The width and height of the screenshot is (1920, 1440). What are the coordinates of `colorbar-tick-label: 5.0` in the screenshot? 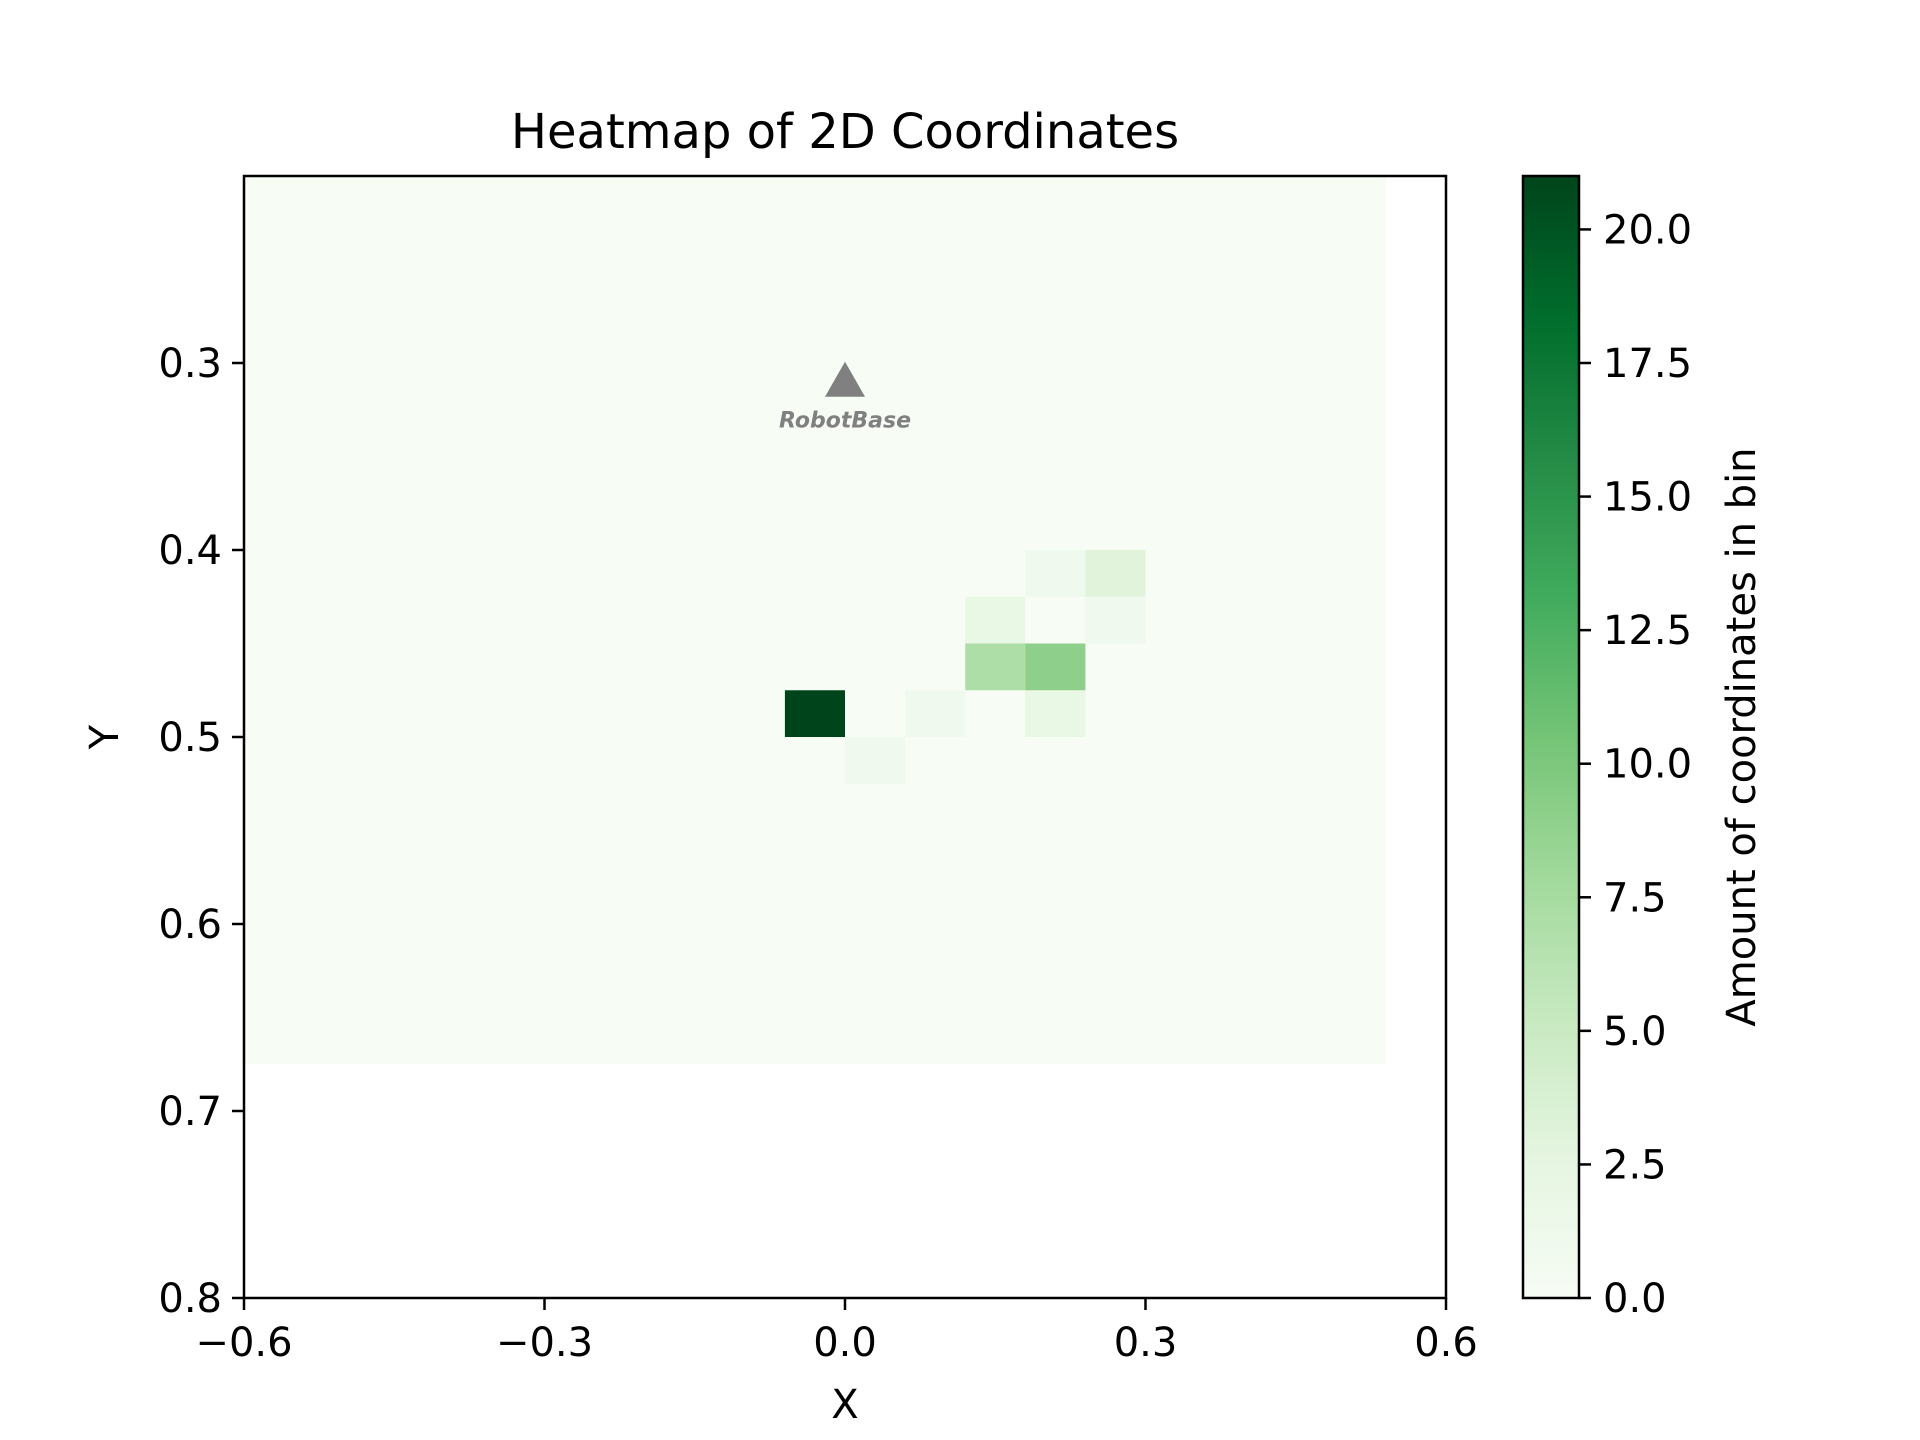 It's located at (1635, 1032).